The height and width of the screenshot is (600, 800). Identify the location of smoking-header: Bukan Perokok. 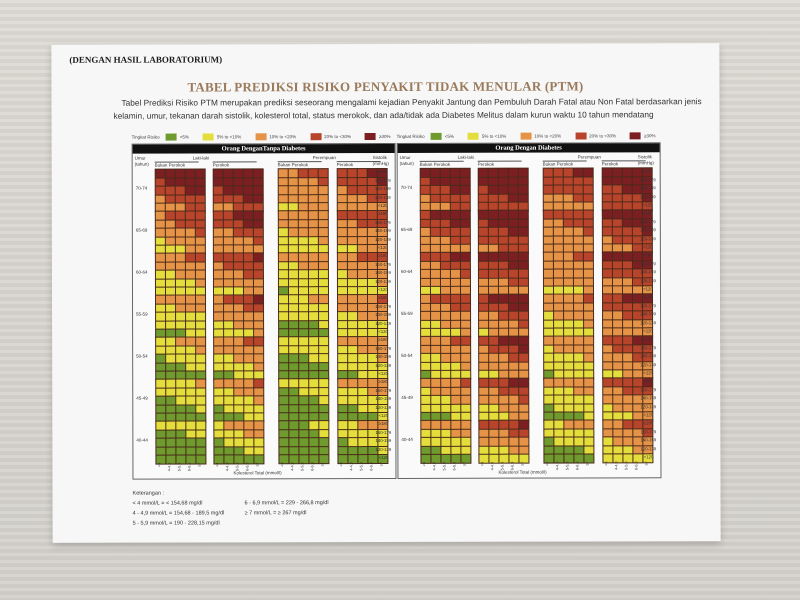
(441, 163).